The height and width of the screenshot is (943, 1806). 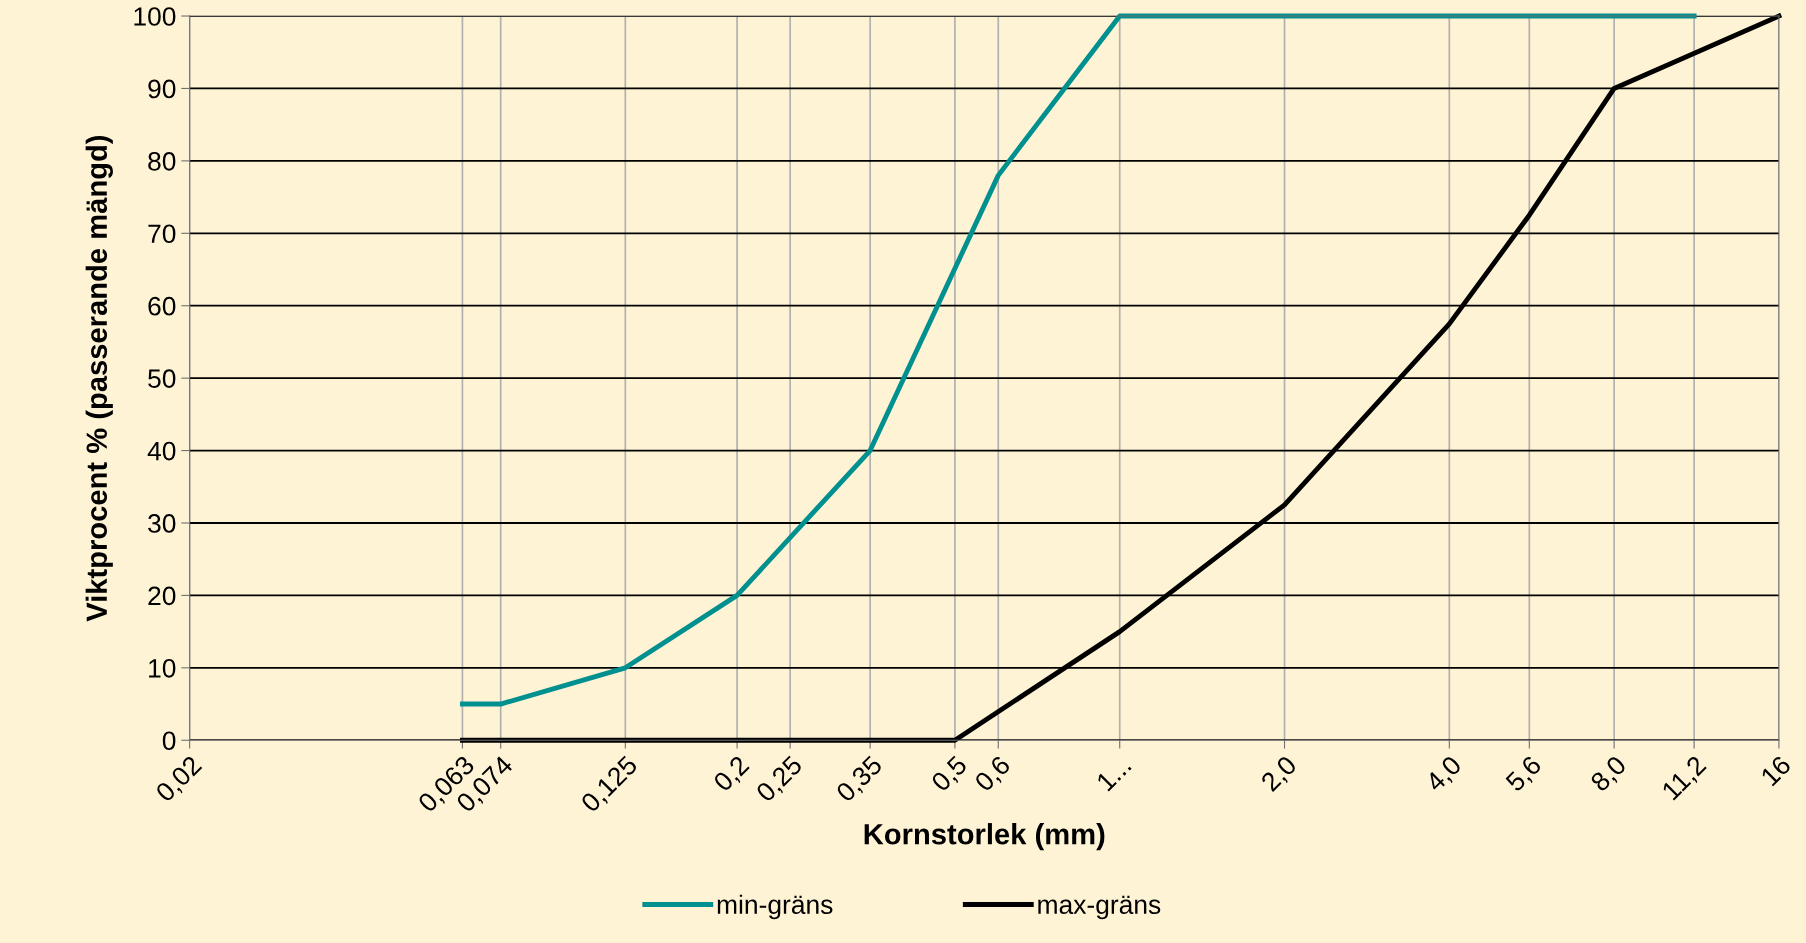 I want to click on x-tick-label: 8,0, so click(x=1609, y=774).